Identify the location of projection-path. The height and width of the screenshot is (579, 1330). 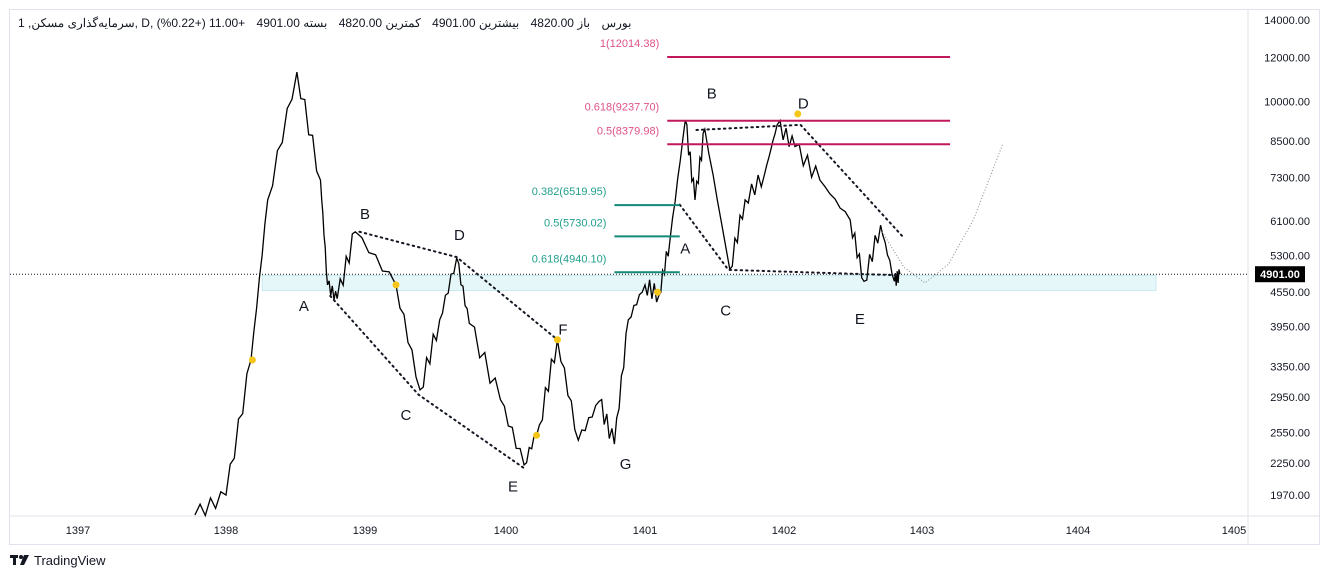
(942, 213).